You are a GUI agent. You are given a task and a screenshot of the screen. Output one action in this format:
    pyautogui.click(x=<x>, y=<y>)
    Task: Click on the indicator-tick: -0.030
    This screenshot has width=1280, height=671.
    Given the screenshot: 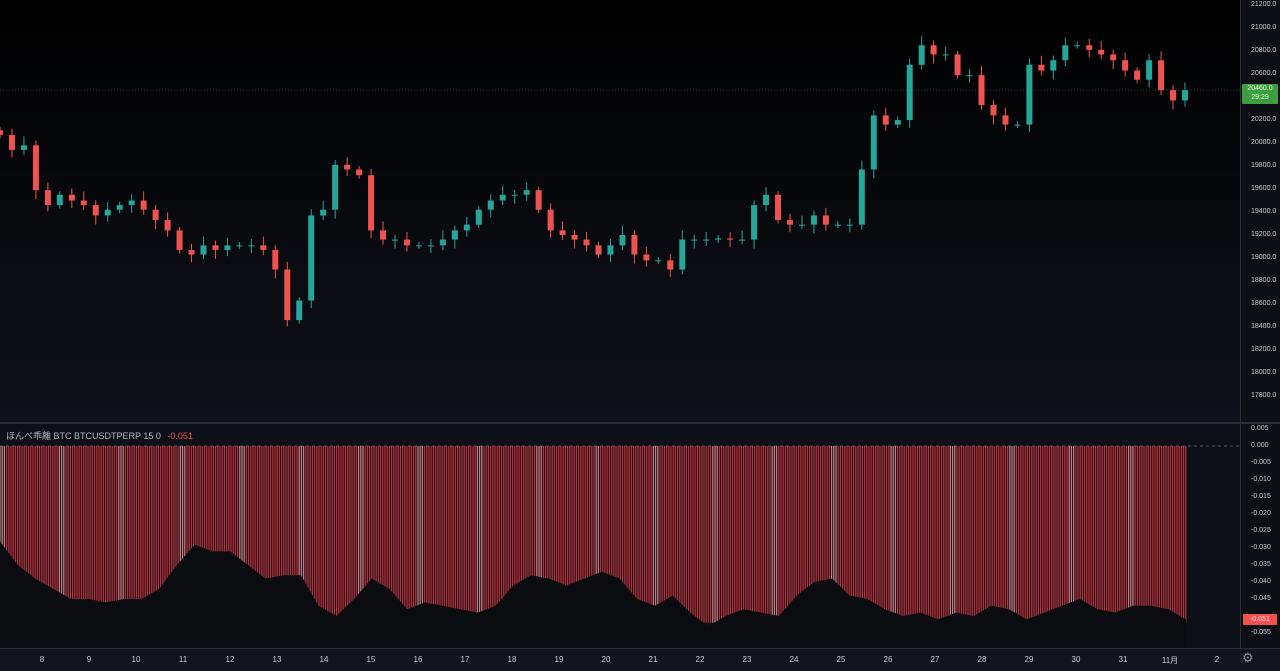 What is the action you would take?
    pyautogui.click(x=1261, y=547)
    